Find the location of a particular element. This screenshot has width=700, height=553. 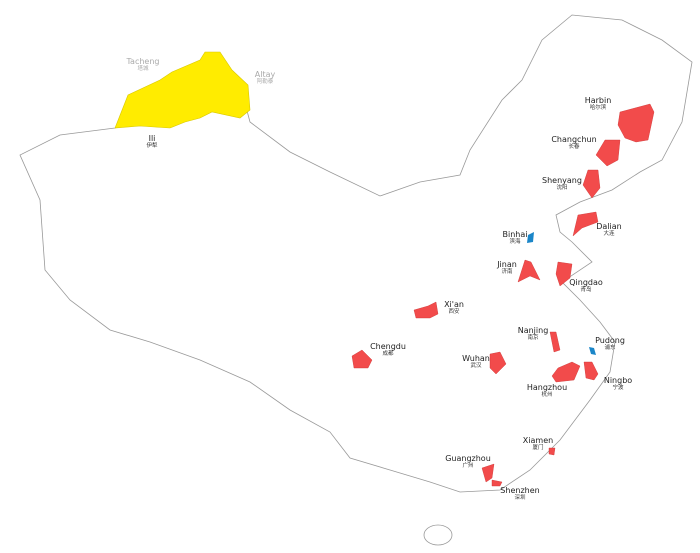

region-dalian is located at coordinates (585, 224).